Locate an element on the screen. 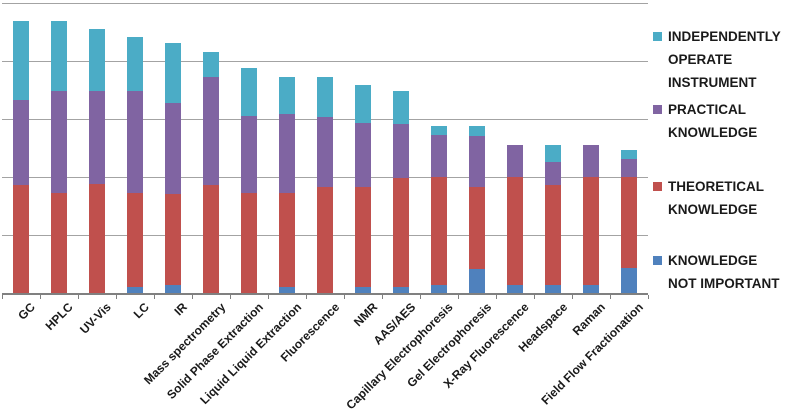 The width and height of the screenshot is (790, 417). bar-capillary-electrophoresis is located at coordinates (439, 209).